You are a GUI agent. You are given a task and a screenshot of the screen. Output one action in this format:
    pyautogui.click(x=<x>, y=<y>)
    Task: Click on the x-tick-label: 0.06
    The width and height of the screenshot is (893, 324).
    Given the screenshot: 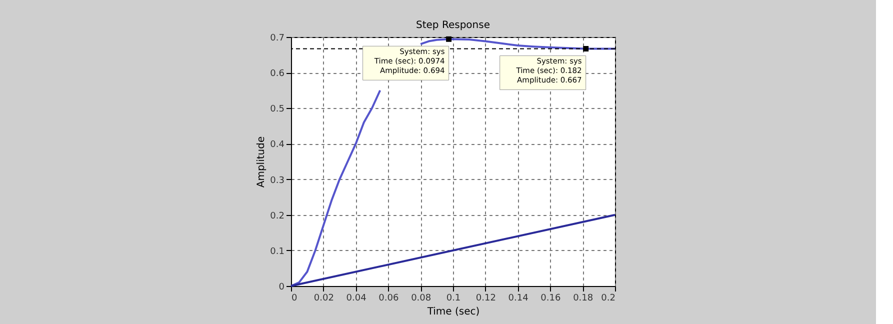 What is the action you would take?
    pyautogui.click(x=388, y=299)
    